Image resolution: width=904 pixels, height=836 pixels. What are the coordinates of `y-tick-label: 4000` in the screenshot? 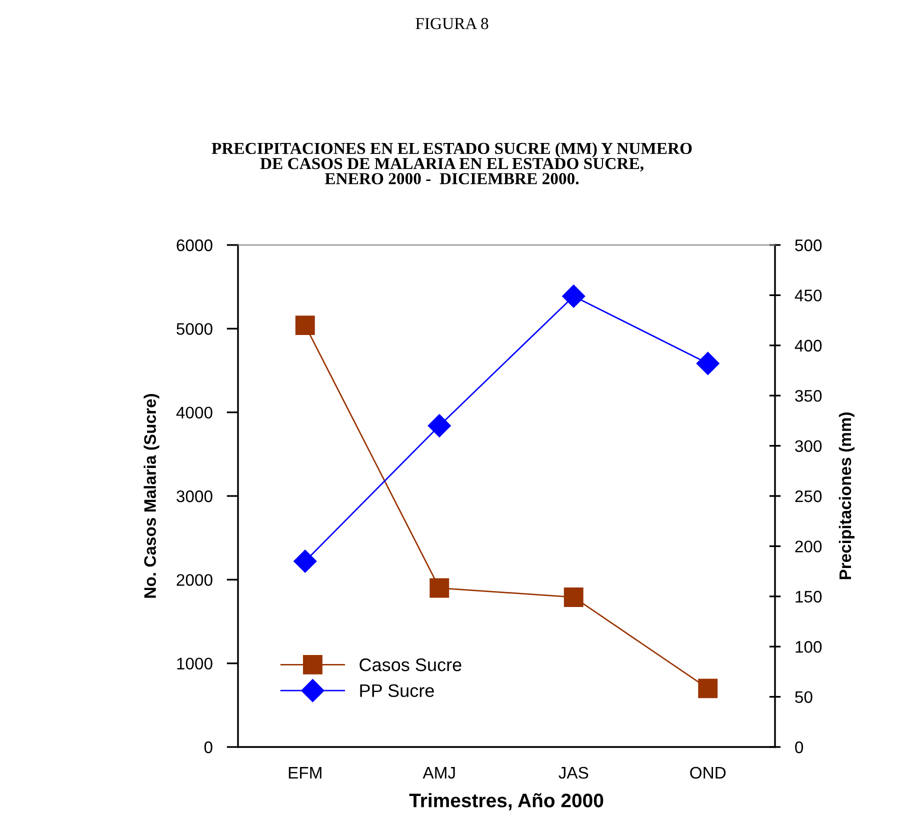 It's located at (194, 412).